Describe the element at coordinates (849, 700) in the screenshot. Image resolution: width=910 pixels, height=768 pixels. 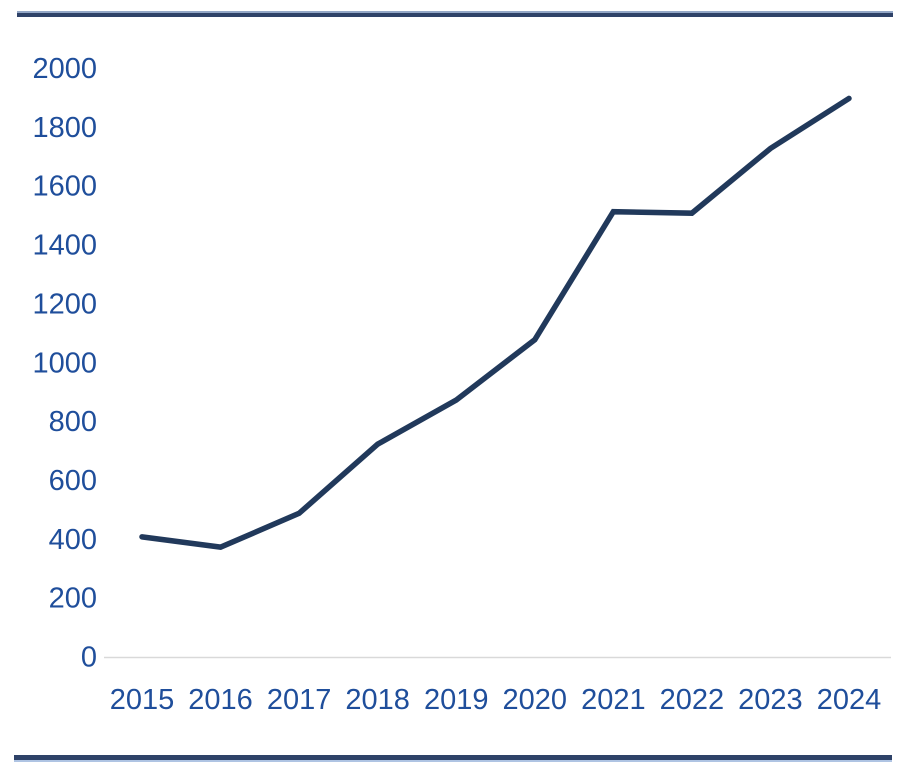
I see `x-tick-label: 2024` at that location.